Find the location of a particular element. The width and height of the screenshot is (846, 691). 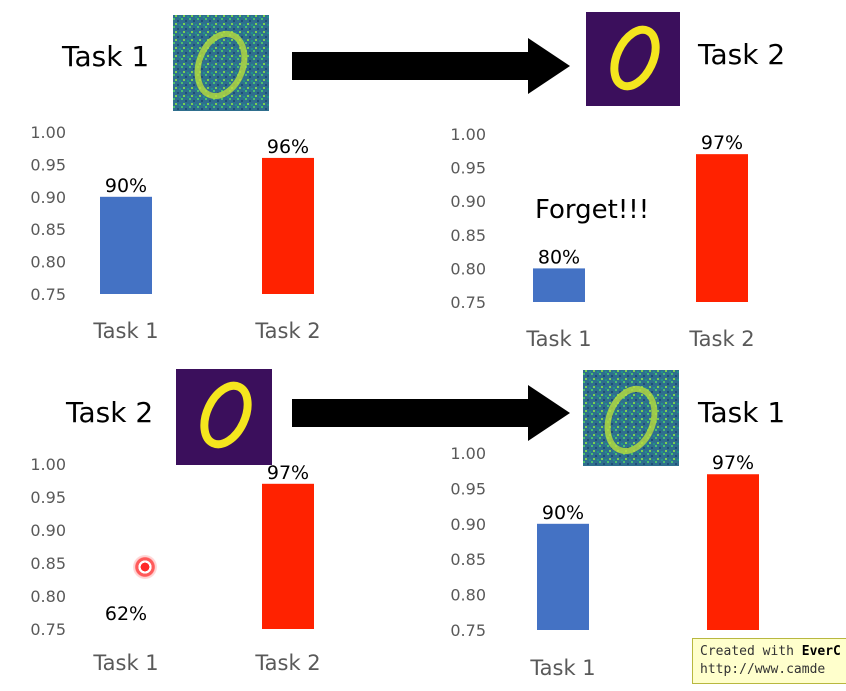

data-label: 62% is located at coordinates (126, 614).